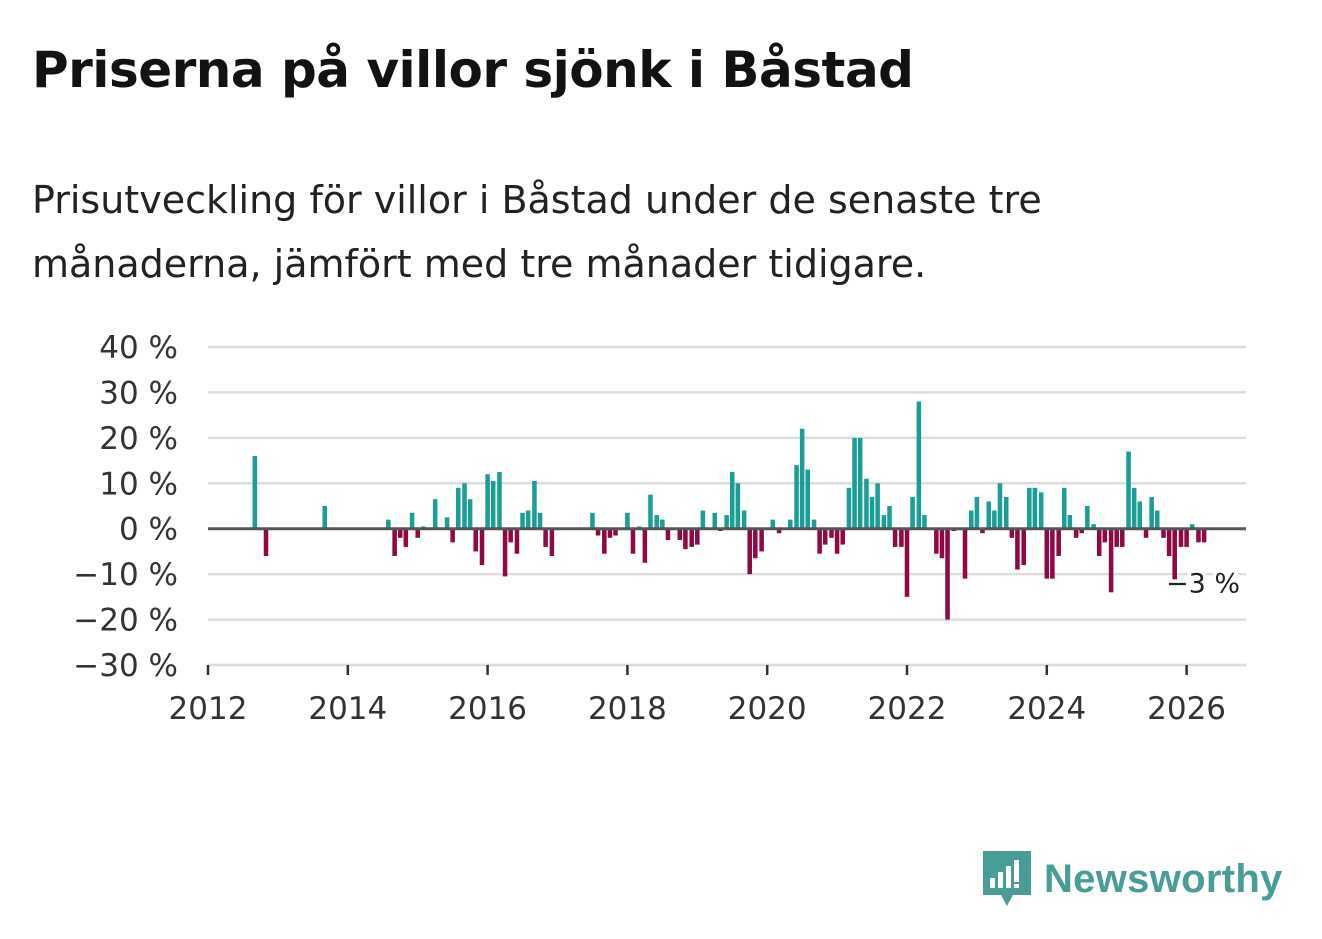 The width and height of the screenshot is (1322, 939). What do you see at coordinates (473, 70) in the screenshot?
I see `chart-title: Priserna på villor sjönk i Båstad` at bounding box center [473, 70].